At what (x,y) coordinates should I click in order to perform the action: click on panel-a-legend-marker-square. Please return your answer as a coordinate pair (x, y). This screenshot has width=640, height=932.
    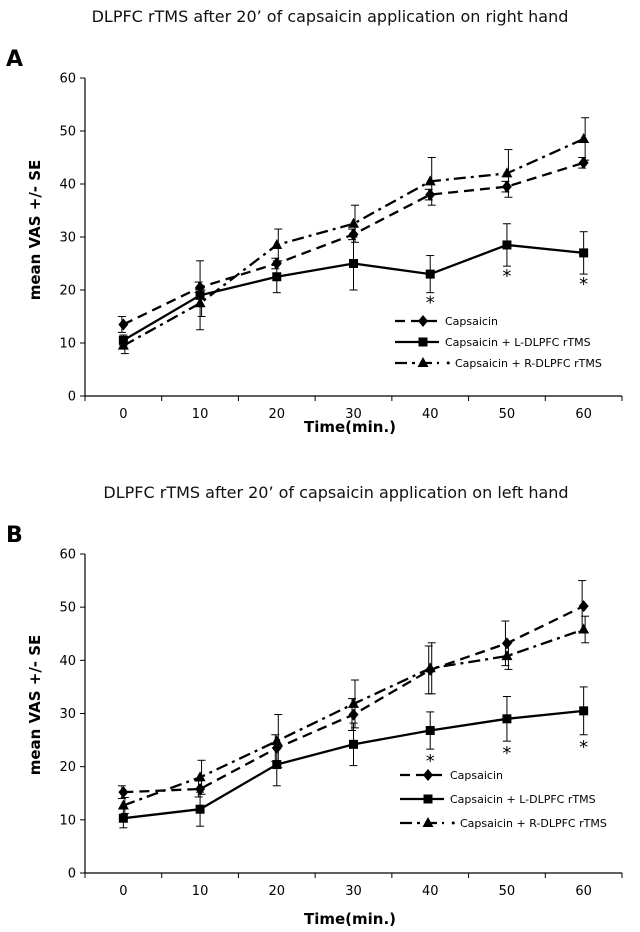
    Looking at the image, I should click on (423, 342).